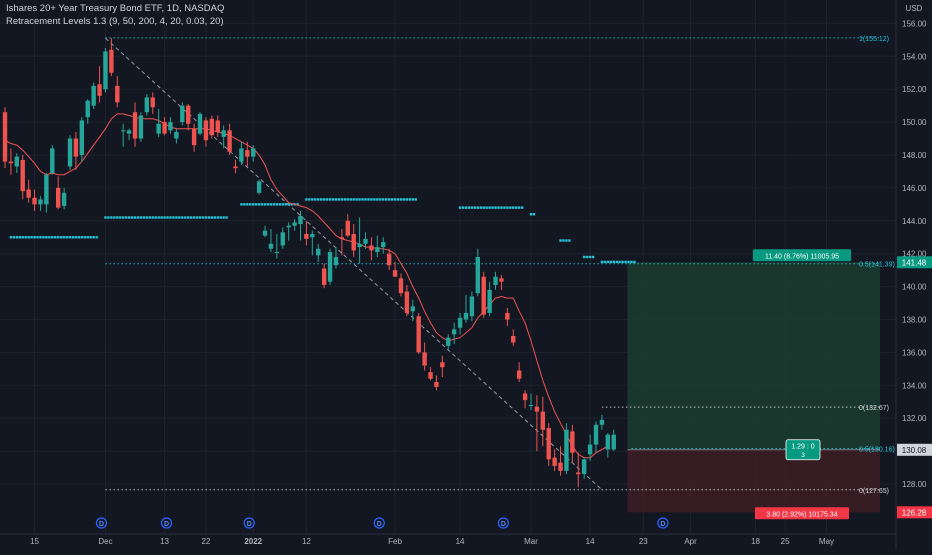  I want to click on price-axis-tick: 154.00, so click(914, 56).